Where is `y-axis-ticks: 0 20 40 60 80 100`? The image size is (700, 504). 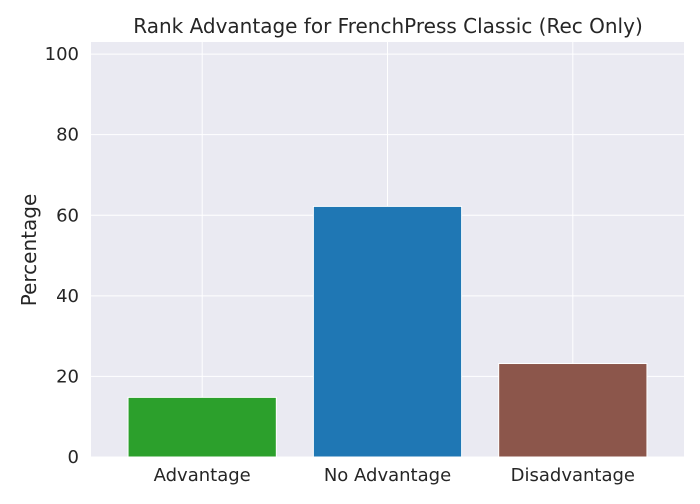
y-axis-ticks: 0 20 40 60 80 100 is located at coordinates (62, 256).